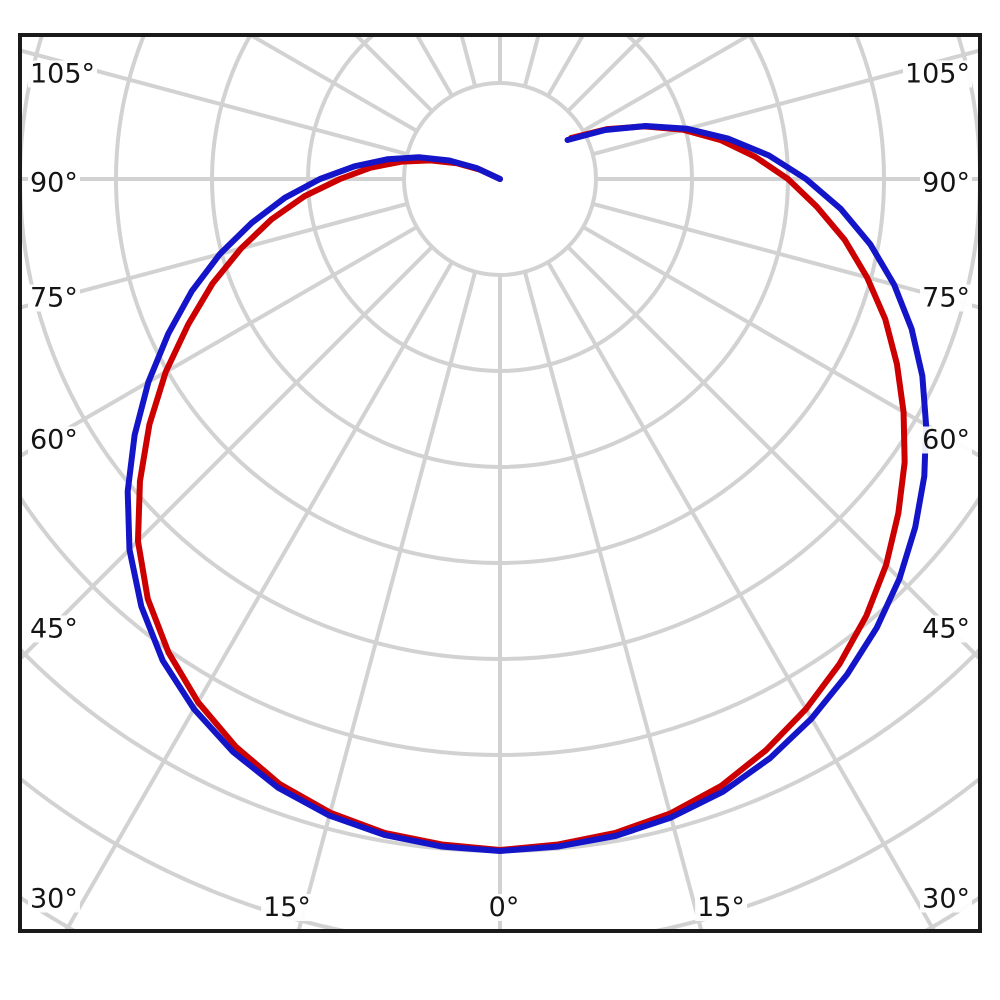 This screenshot has width=1000, height=1000. Describe the element at coordinates (946, 183) in the screenshot. I see `axis-label-right-90: 90°` at that location.